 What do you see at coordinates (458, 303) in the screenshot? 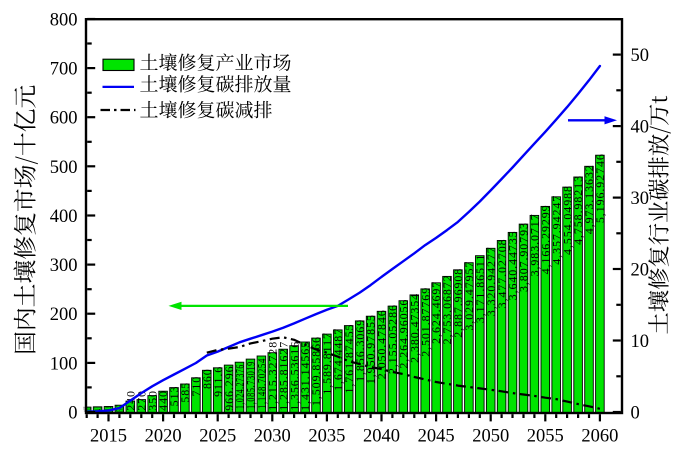
I see `svg-text: 2,887.96908` at bounding box center [458, 303].